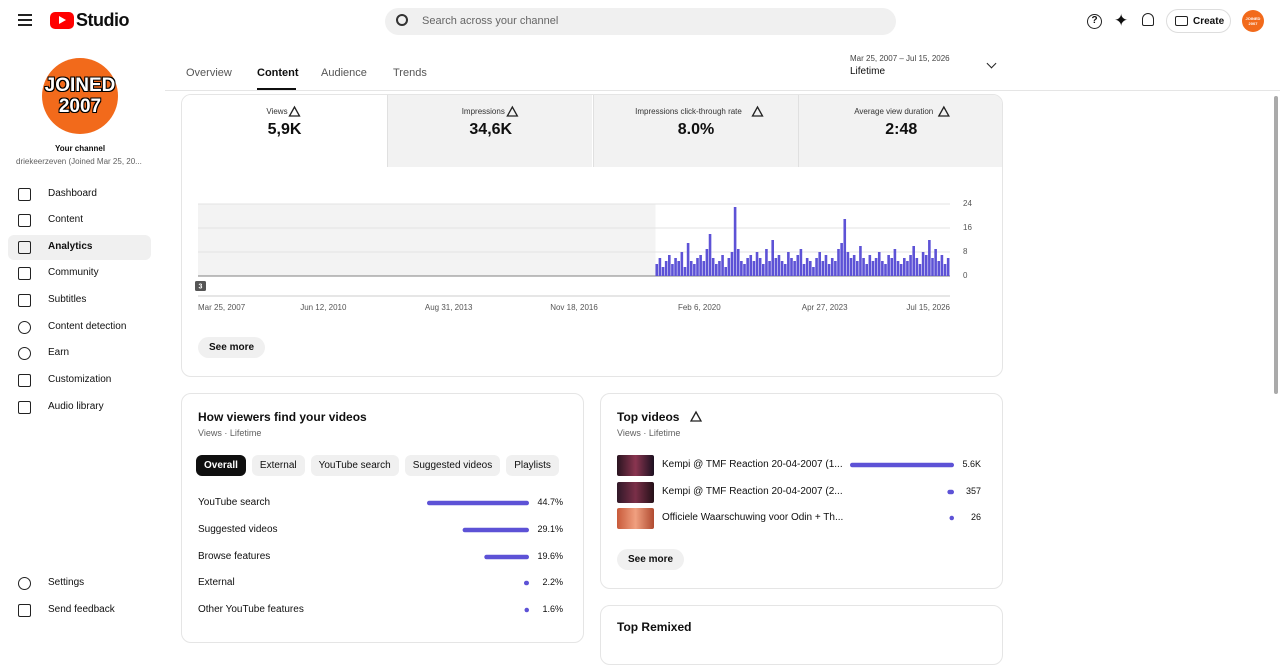 The image size is (1280, 665). Describe the element at coordinates (382, 518) in the screenshot. I see `traffic-card` at that location.